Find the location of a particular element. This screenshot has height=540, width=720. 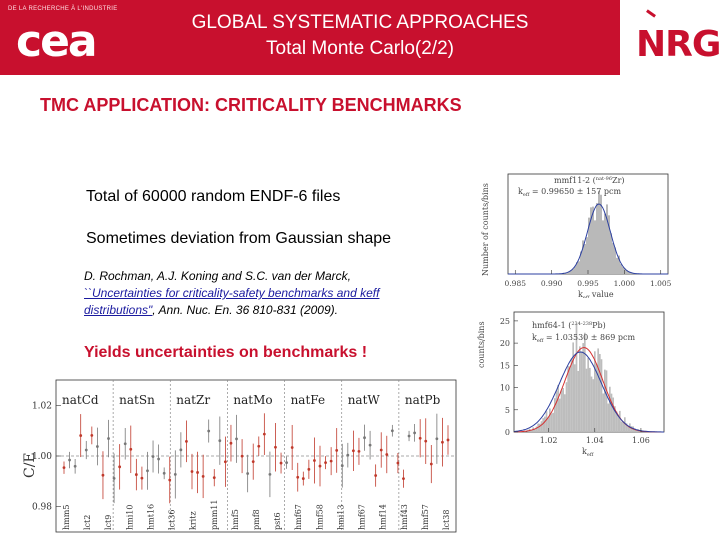

hist1-xlabel-sub: eff is located at coordinates (586, 296).